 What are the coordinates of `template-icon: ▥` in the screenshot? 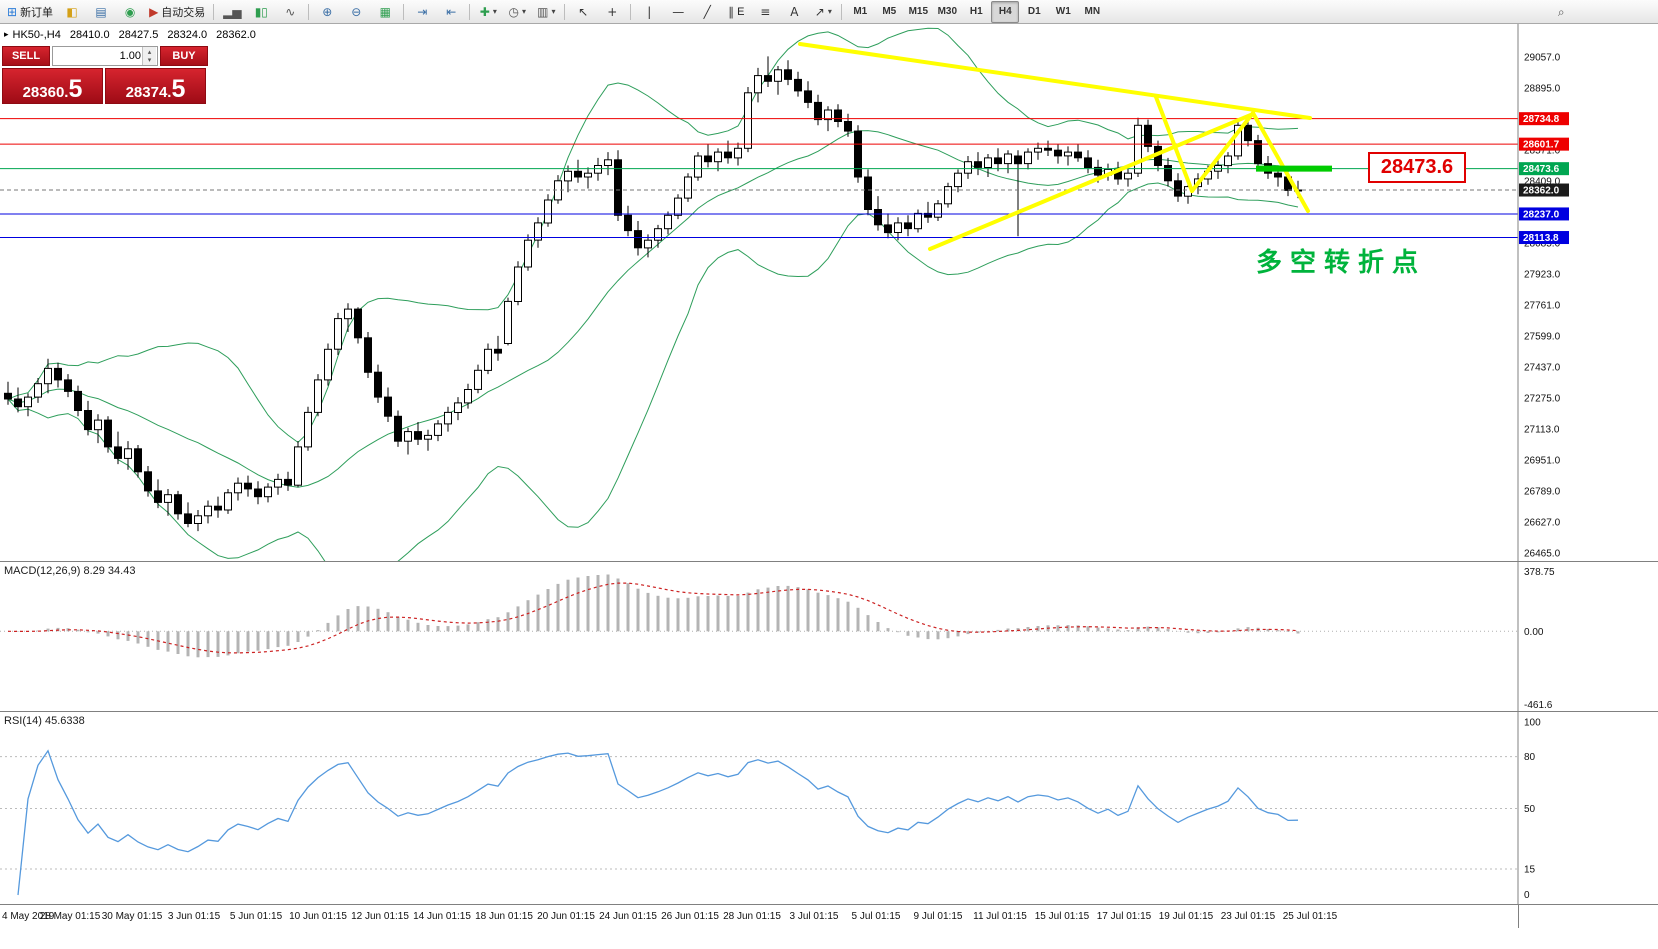 It's located at (543, 11).